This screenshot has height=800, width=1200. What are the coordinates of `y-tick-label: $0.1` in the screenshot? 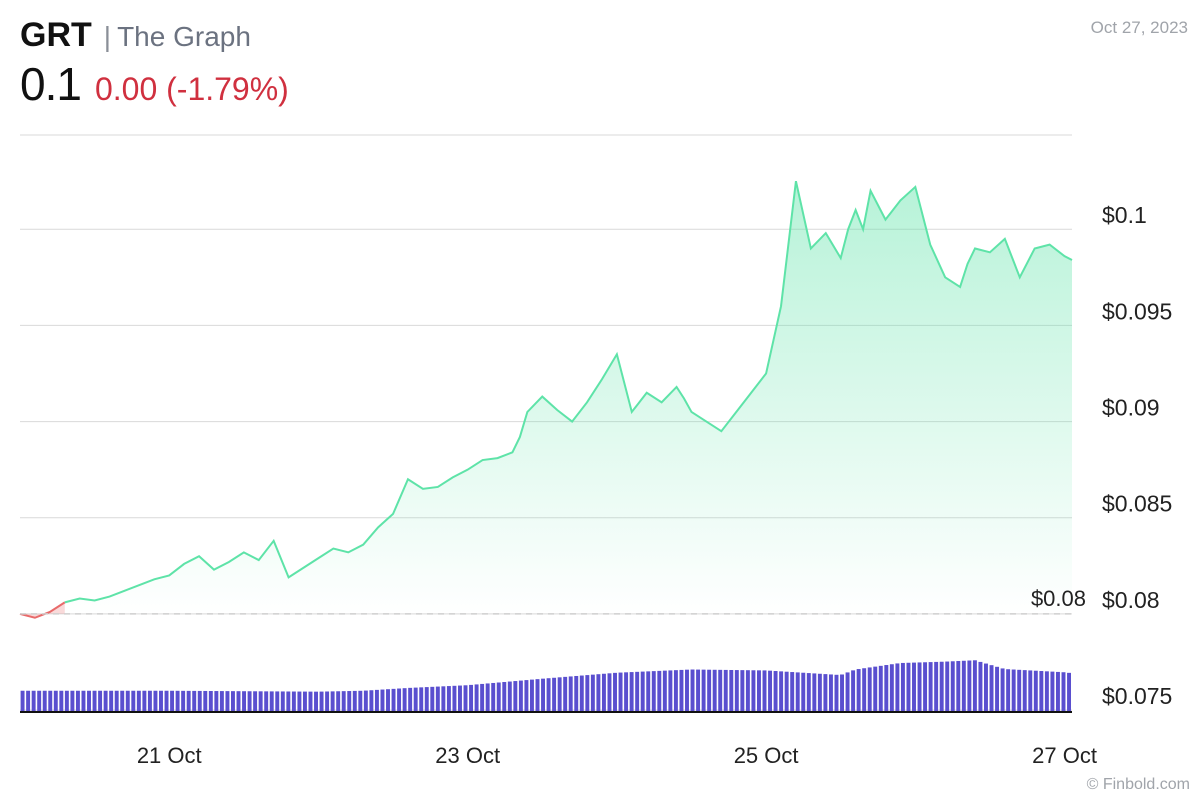 It's located at (1124, 215).